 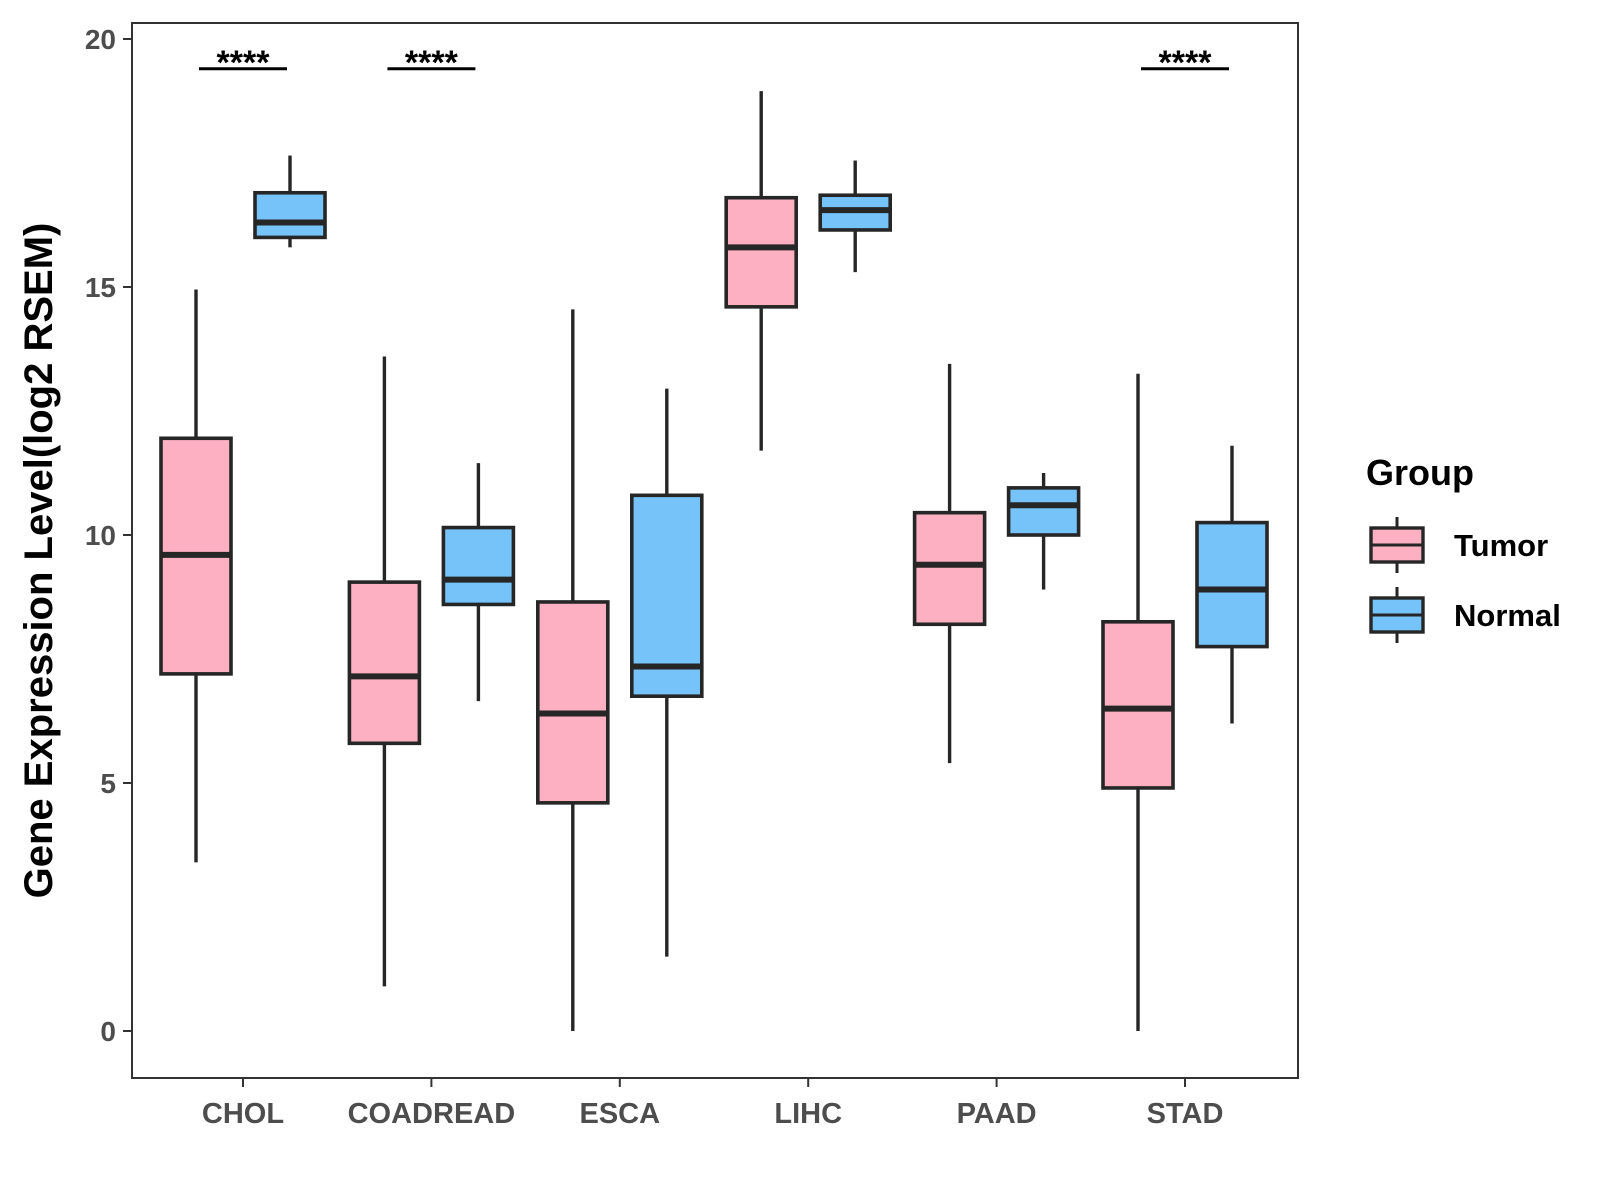 I want to click on box-tumor-esca, so click(x=572, y=670).